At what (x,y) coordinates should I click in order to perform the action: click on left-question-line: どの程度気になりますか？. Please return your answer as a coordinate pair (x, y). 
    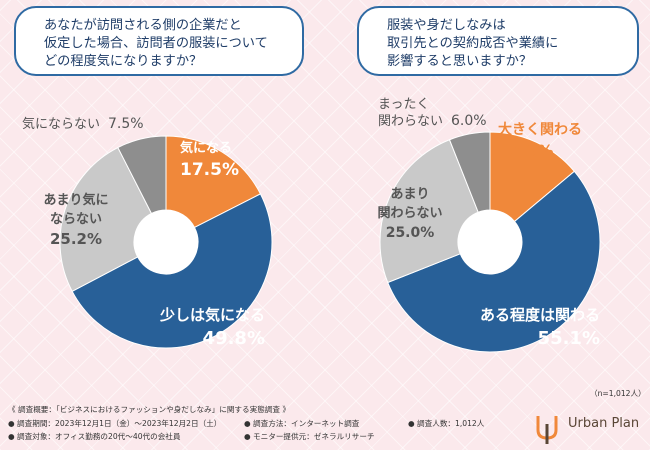
    Looking at the image, I should click on (123, 61).